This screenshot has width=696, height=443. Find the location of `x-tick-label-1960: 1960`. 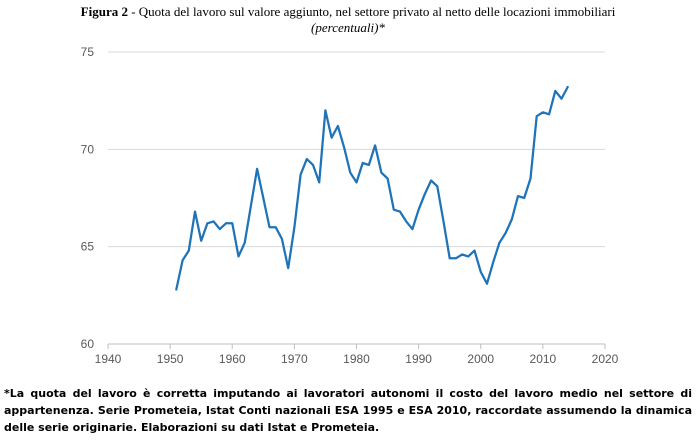

x-tick-label-1960: 1960 is located at coordinates (232, 359).